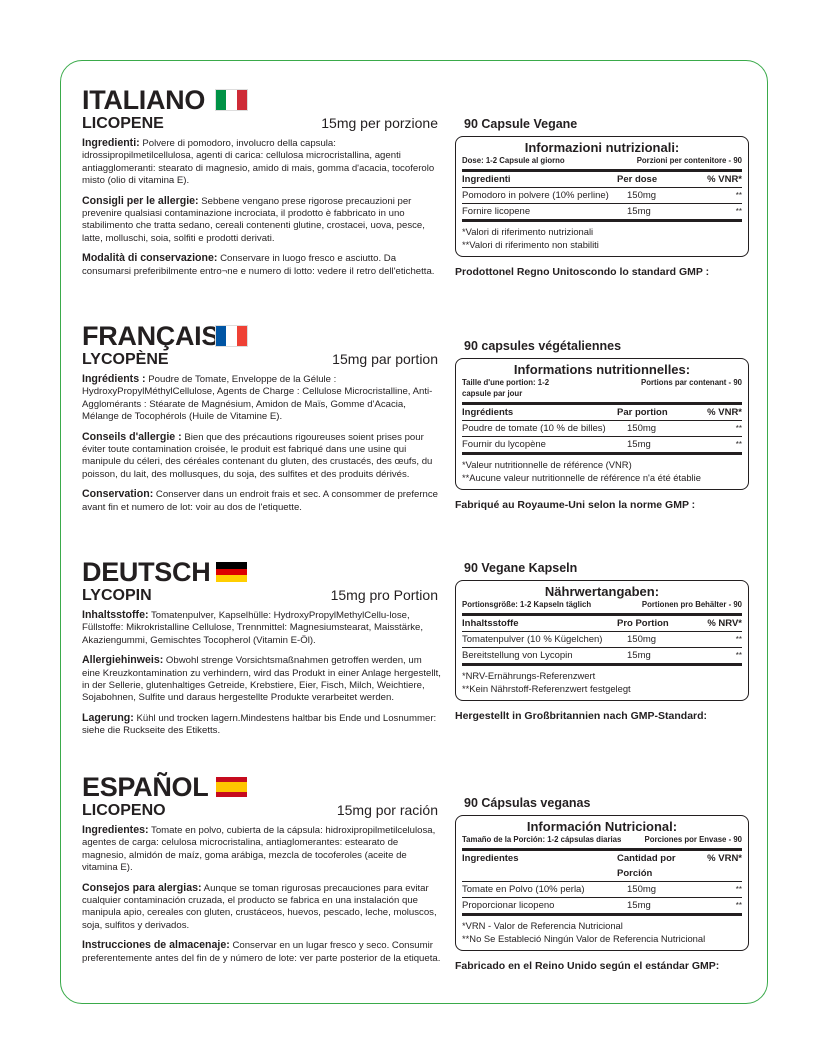 The height and width of the screenshot is (1063, 827). Describe the element at coordinates (602, 147) in the screenshot. I see `nutrition-title: Informazioni nutrizionali:` at that location.